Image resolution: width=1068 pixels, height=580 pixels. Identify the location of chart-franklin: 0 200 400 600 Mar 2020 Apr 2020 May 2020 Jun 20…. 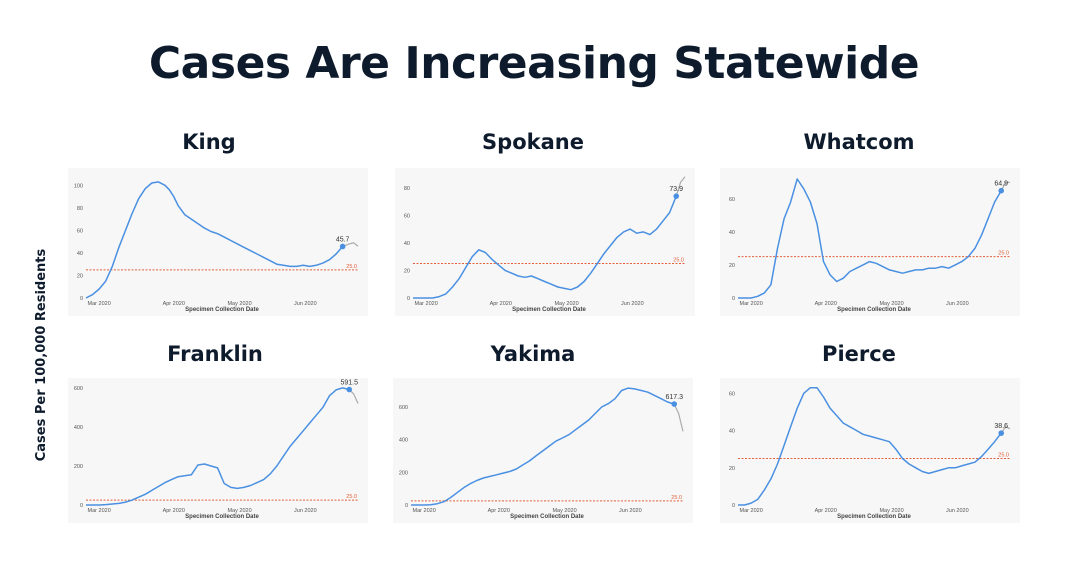
(218, 450).